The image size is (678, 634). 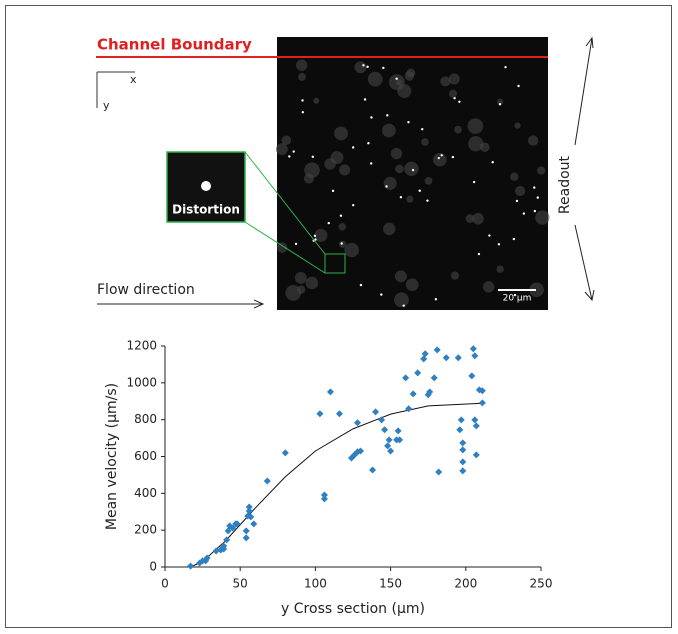 I want to click on y-tick-label: 1000, so click(x=141, y=382).